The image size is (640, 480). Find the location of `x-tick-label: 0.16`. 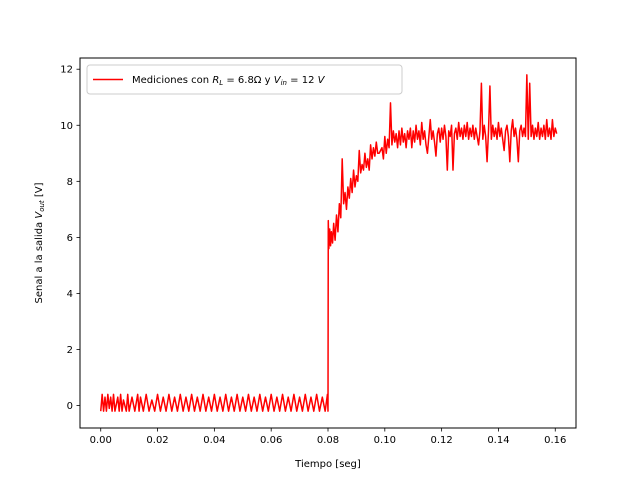

x-tick-label: 0.16 is located at coordinates (555, 440).